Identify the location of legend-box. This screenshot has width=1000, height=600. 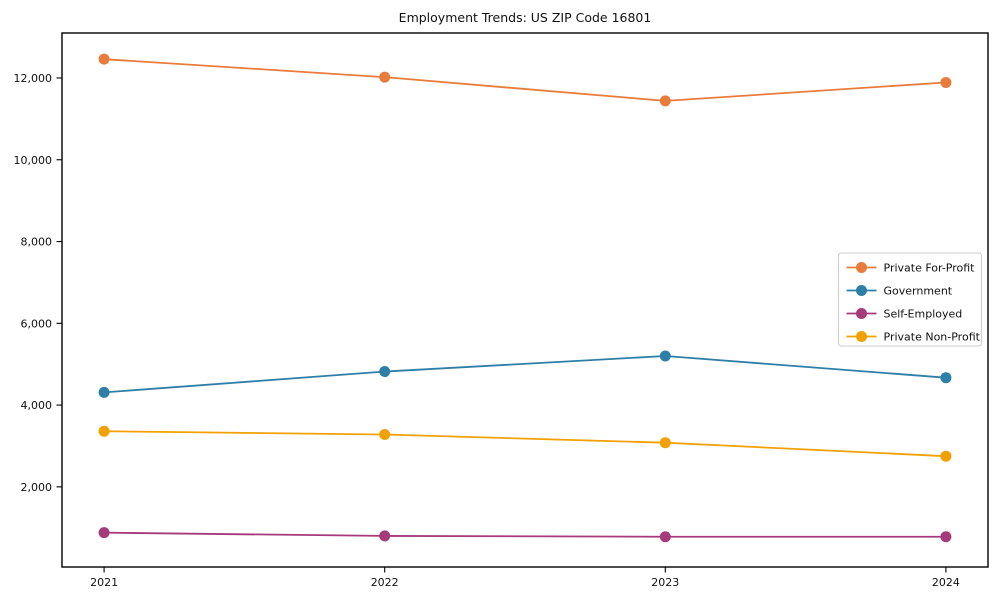
(910, 299).